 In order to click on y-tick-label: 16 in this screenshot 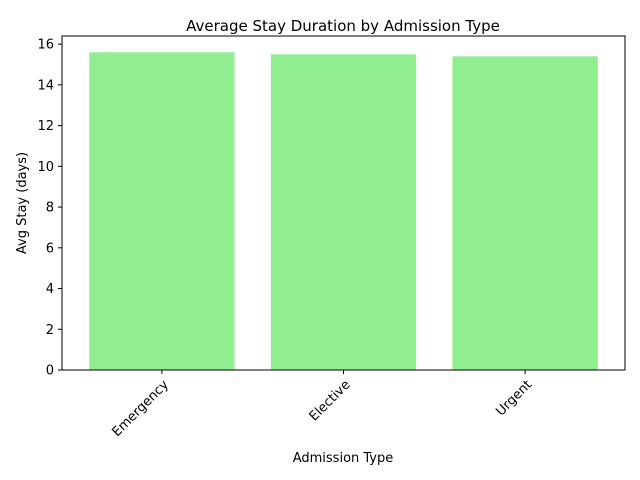, I will do `click(45, 45)`.